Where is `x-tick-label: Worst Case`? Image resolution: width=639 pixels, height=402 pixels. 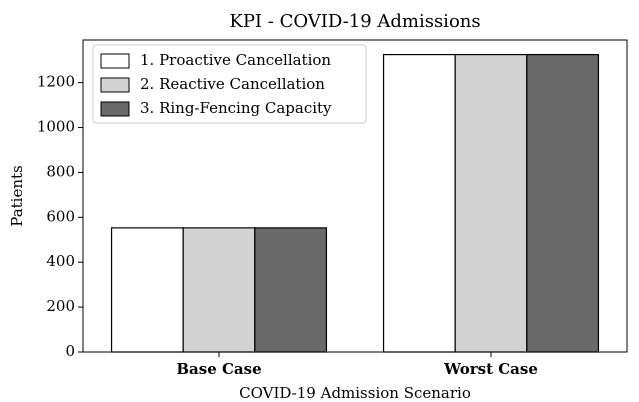 x-tick-label: Worst Case is located at coordinates (490, 369).